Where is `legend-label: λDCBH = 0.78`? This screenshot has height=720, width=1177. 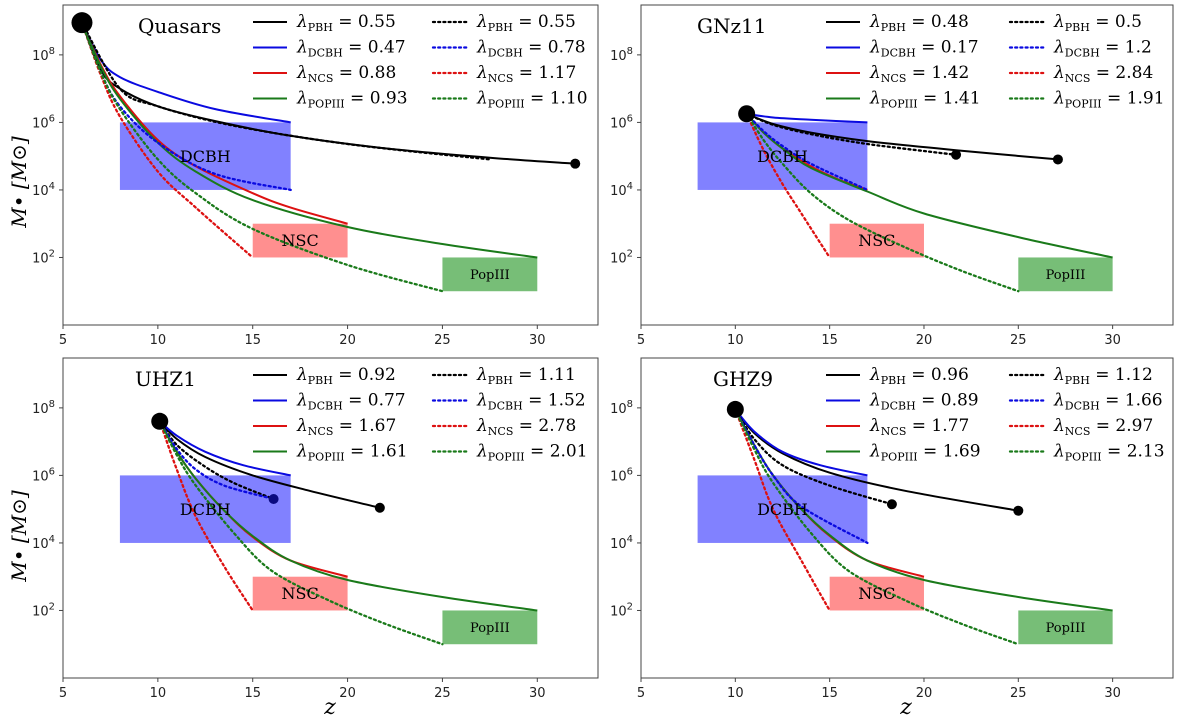
legend-label: λDCBH = 0.78 is located at coordinates (531, 49).